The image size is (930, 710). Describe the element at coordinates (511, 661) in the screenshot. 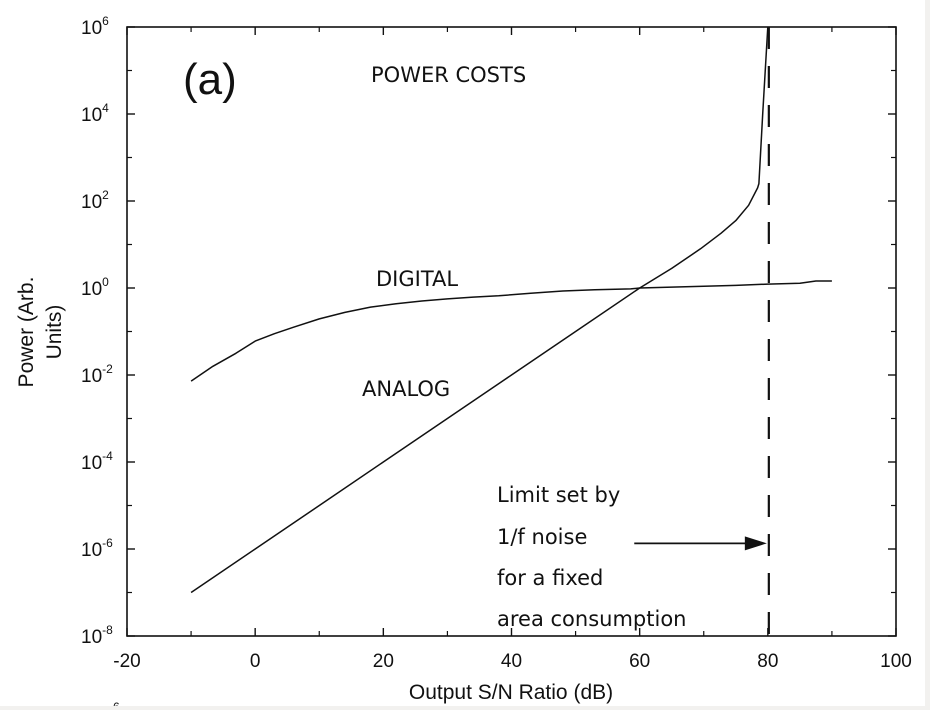

I see `x-tick-label: 40` at that location.